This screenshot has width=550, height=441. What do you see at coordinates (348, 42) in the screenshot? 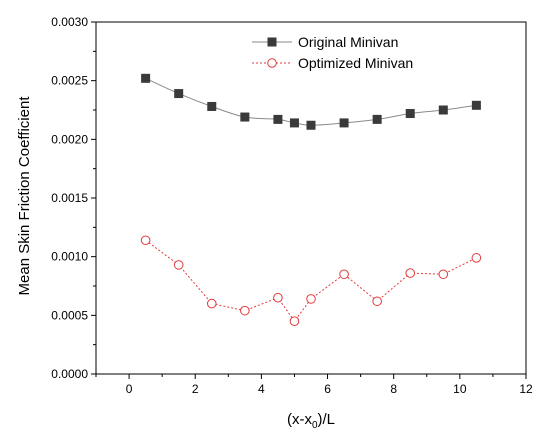
I see `legend-label: Original Minivan` at bounding box center [348, 42].